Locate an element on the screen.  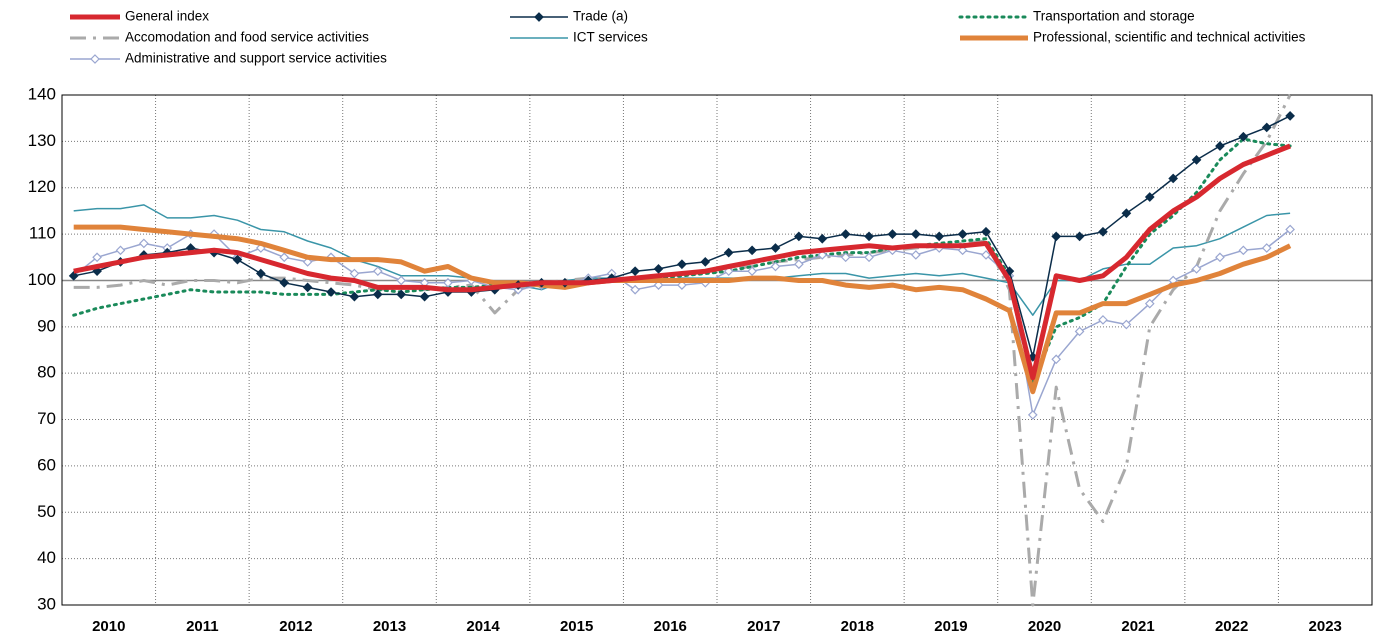
y-tick-label: 30 is located at coordinates (46, 603).